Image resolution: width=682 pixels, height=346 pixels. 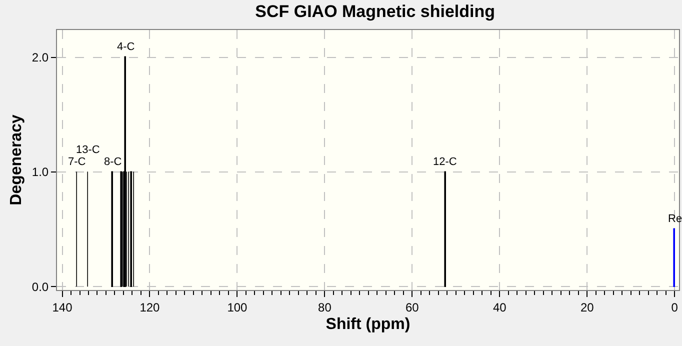 I want to click on chart-title: SCF GIAO Magnetic shielding, so click(x=375, y=12).